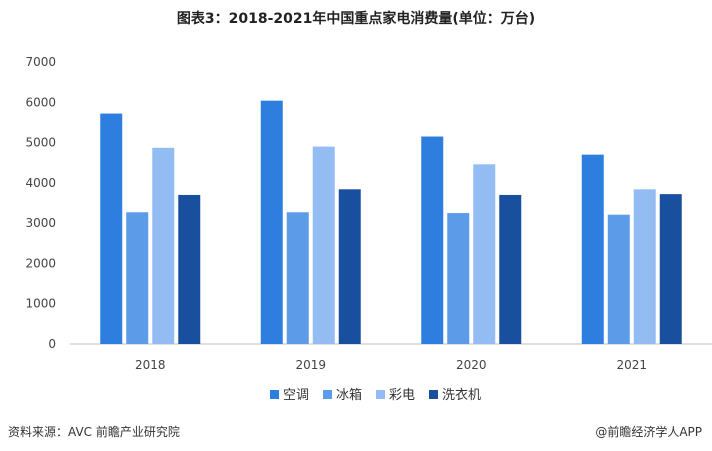  What do you see at coordinates (471, 365) in the screenshot?
I see `x-tick-label: 2020` at bounding box center [471, 365].